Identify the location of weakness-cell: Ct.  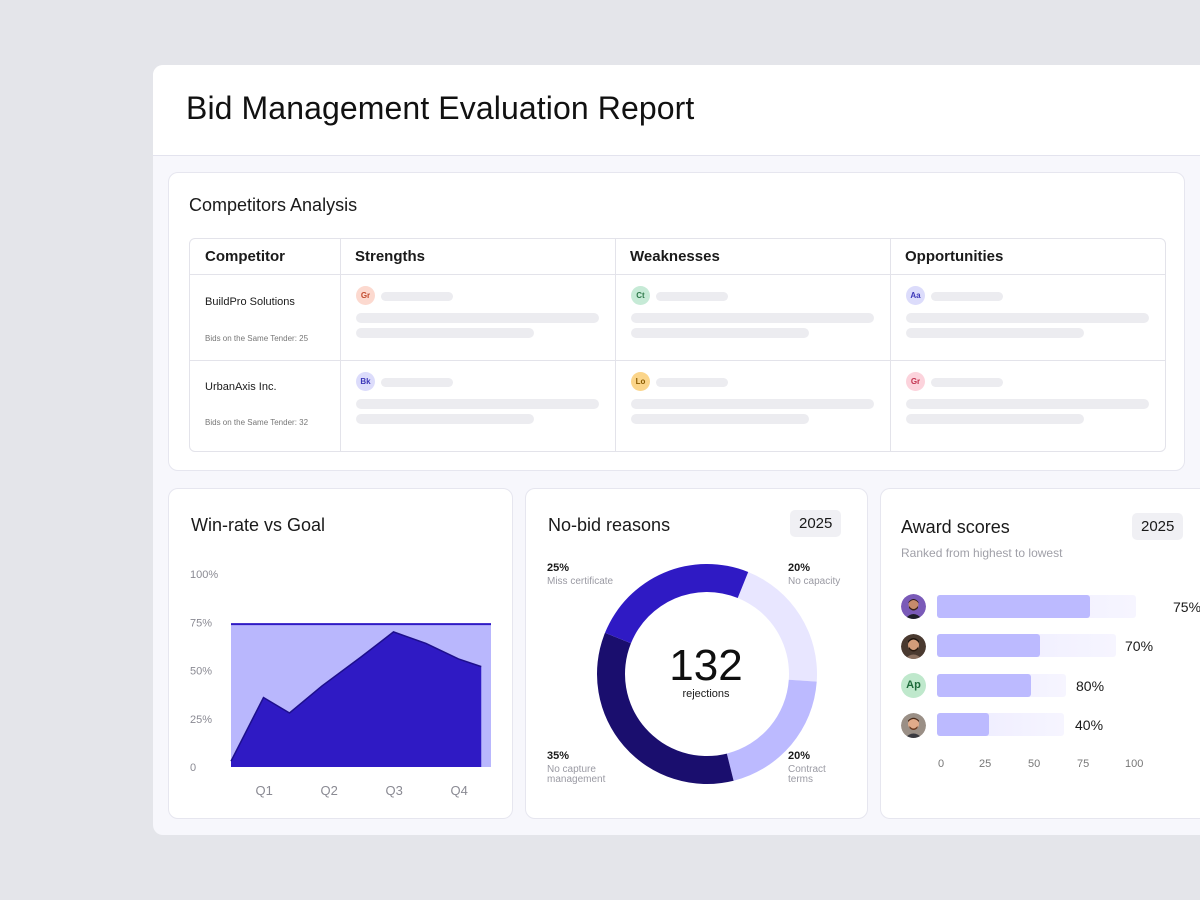
(753, 316).